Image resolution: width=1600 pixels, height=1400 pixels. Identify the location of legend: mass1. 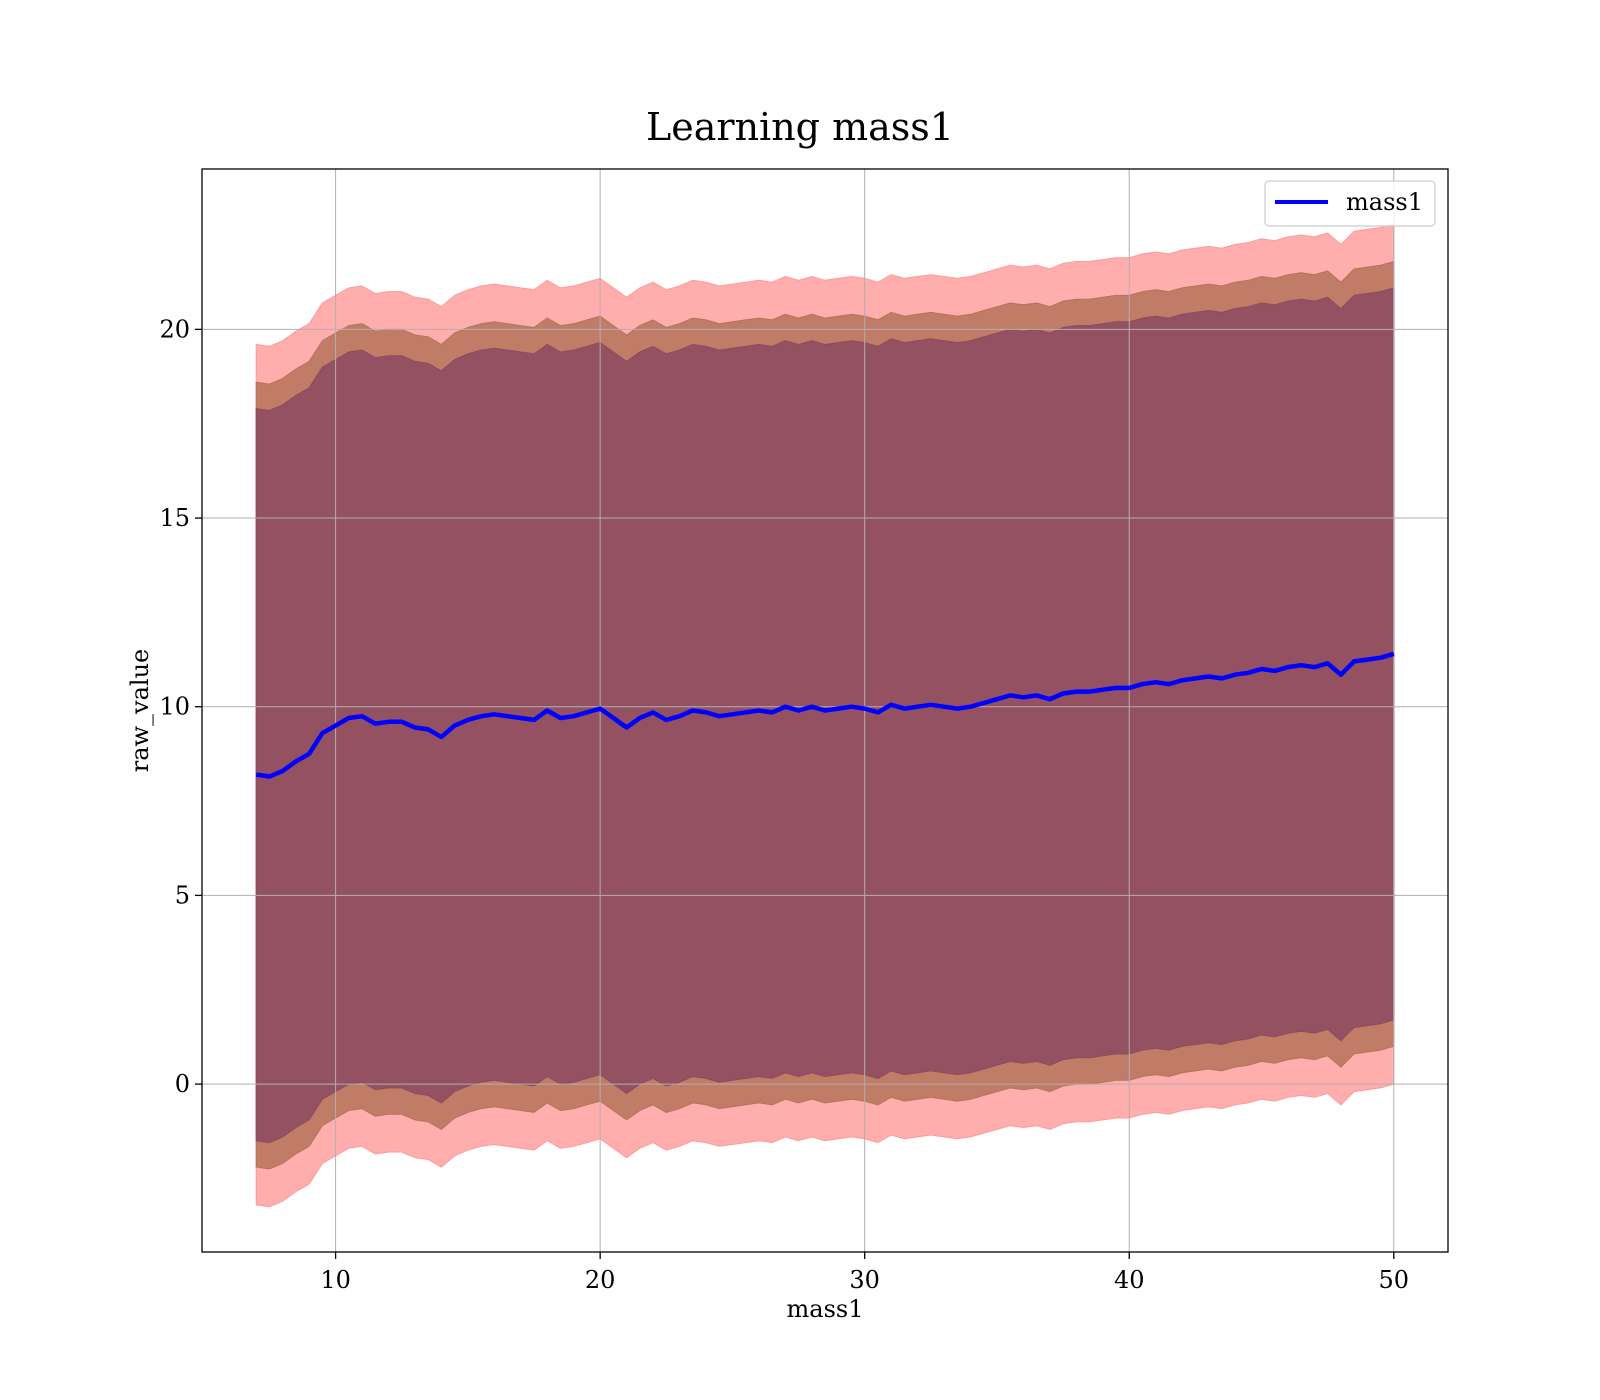
(1350, 203).